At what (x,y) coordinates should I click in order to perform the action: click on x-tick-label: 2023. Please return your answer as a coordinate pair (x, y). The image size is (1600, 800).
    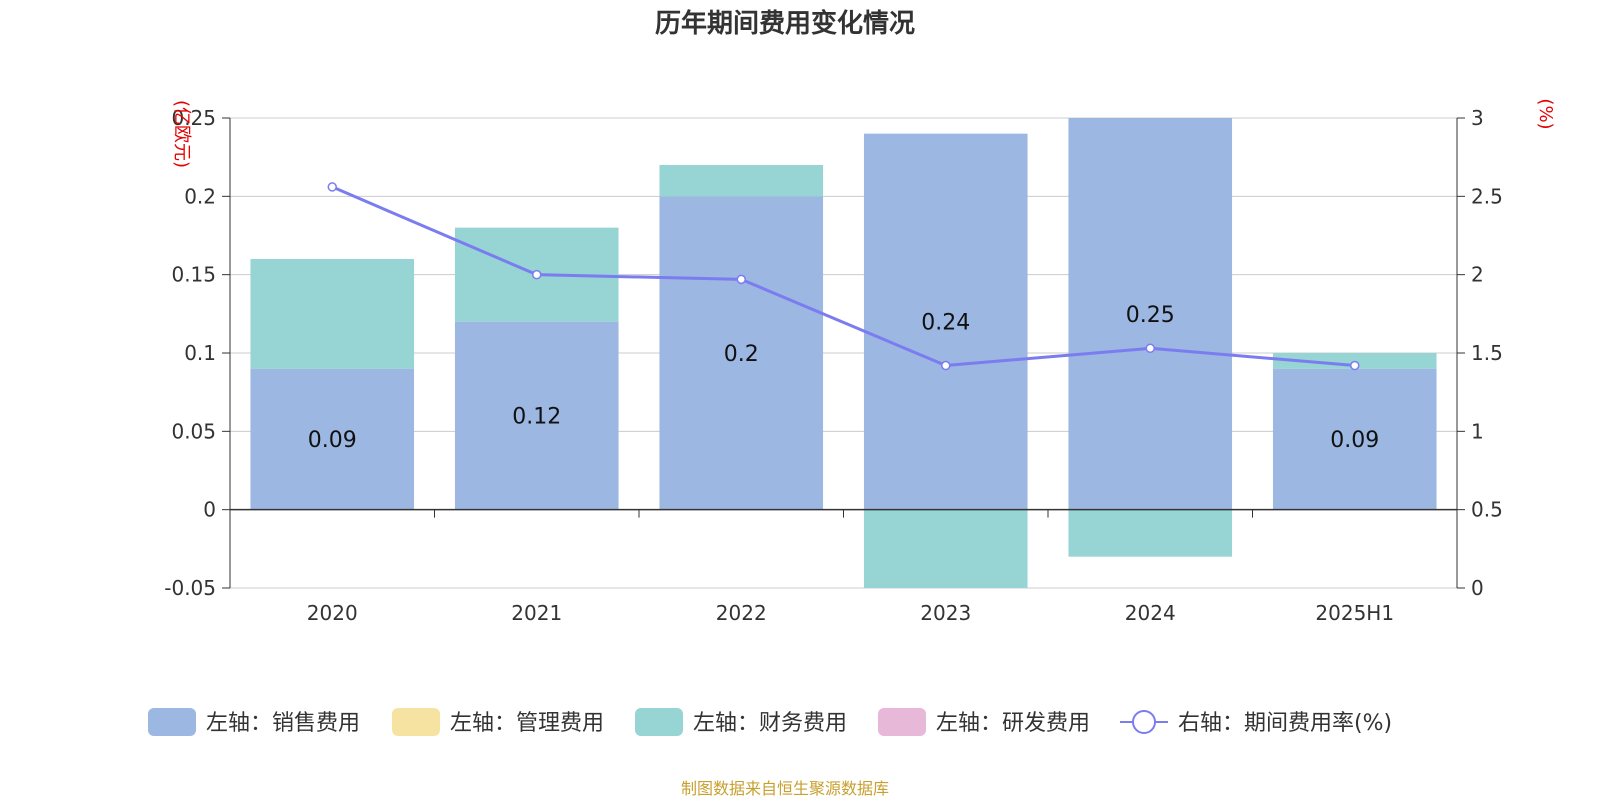
    Looking at the image, I should click on (945, 613).